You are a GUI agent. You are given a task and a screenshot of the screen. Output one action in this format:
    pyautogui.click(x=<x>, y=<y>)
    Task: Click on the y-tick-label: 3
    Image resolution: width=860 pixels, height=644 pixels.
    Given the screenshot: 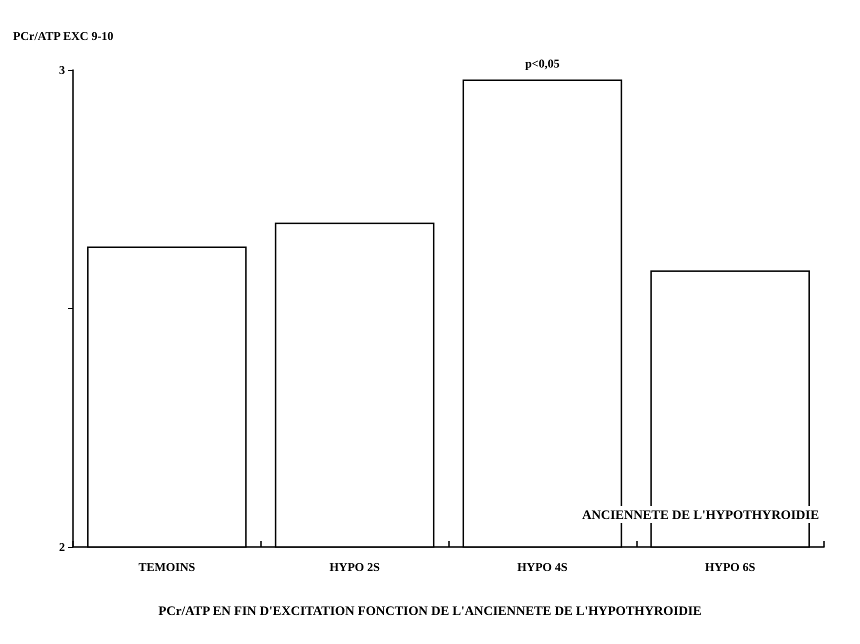 What is the action you would take?
    pyautogui.click(x=62, y=70)
    